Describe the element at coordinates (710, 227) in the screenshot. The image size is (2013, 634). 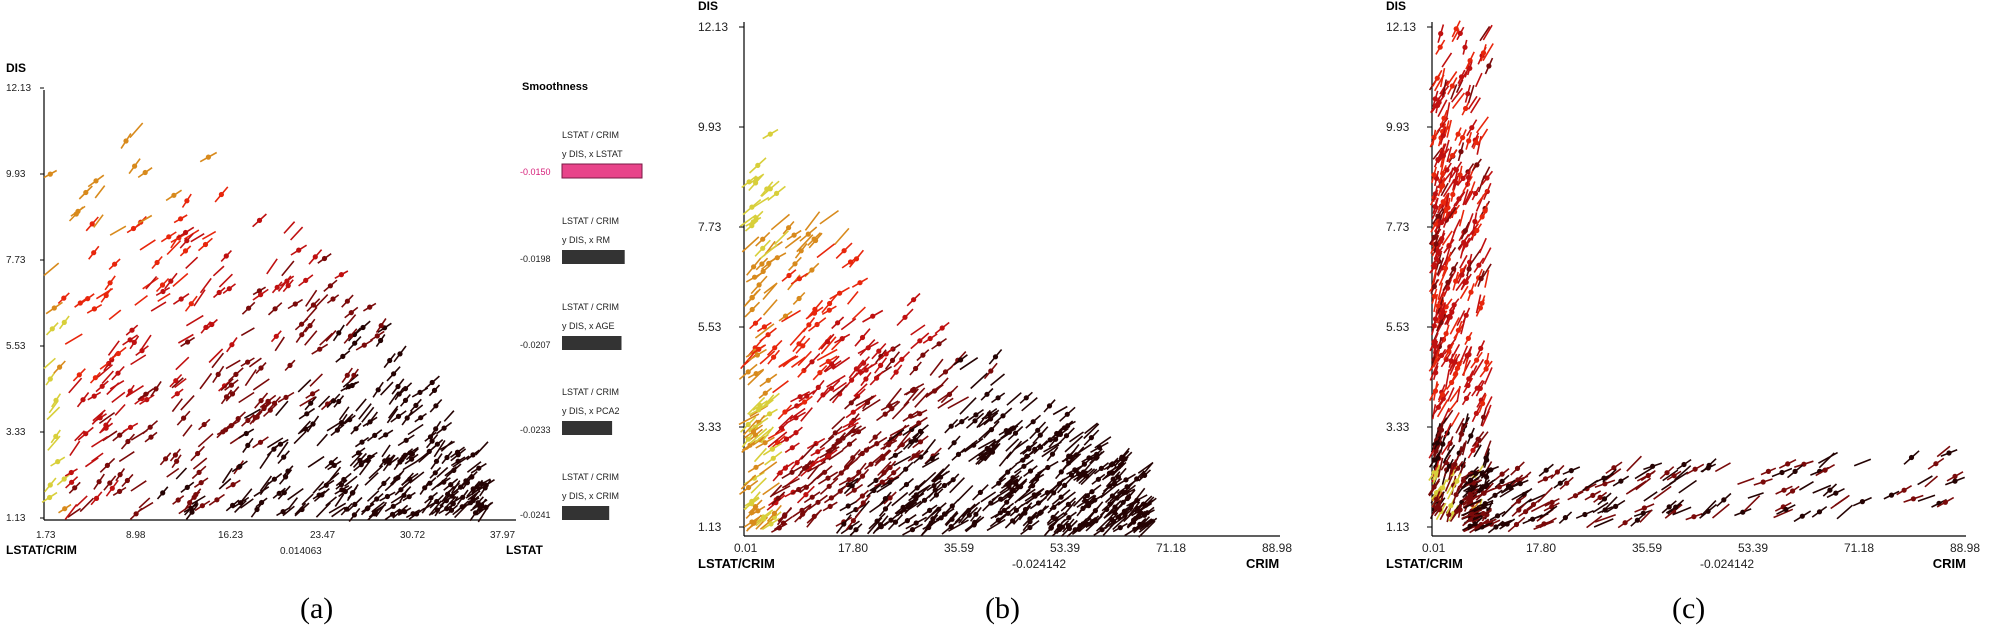
I see `panel-b-y-tick-label: 7.73` at that location.